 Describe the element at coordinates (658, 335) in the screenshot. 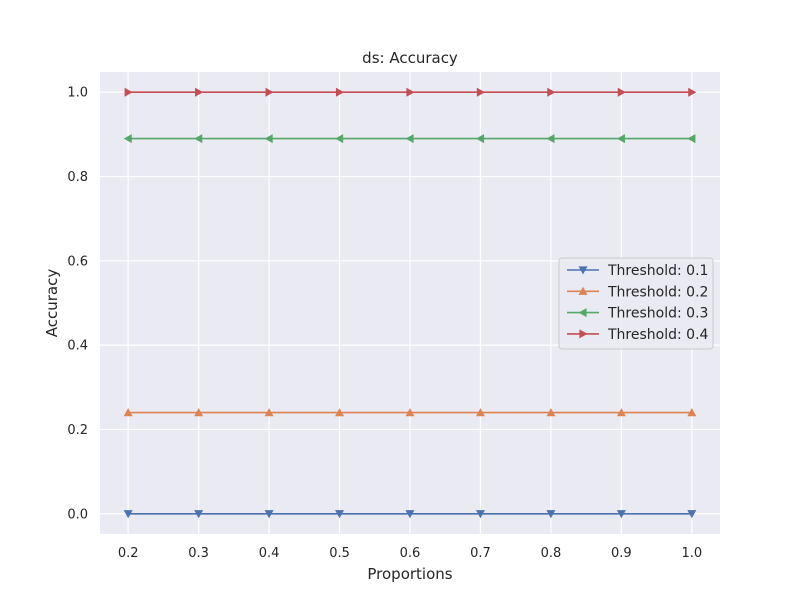

I see `legend-label: Threshold: 0.4` at that location.